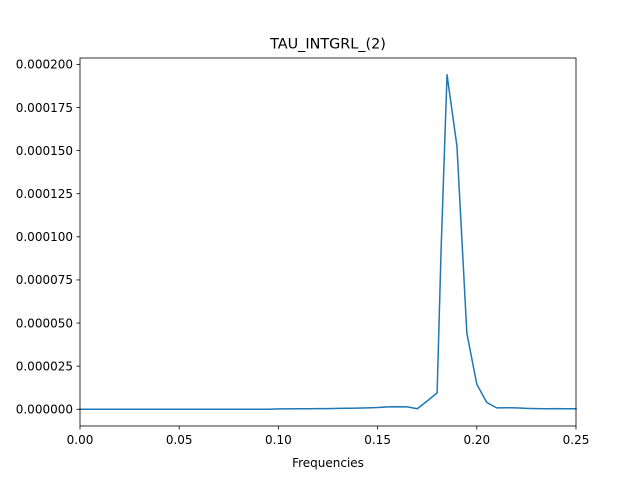  I want to click on x-tick-label: 0.20, so click(476, 440).